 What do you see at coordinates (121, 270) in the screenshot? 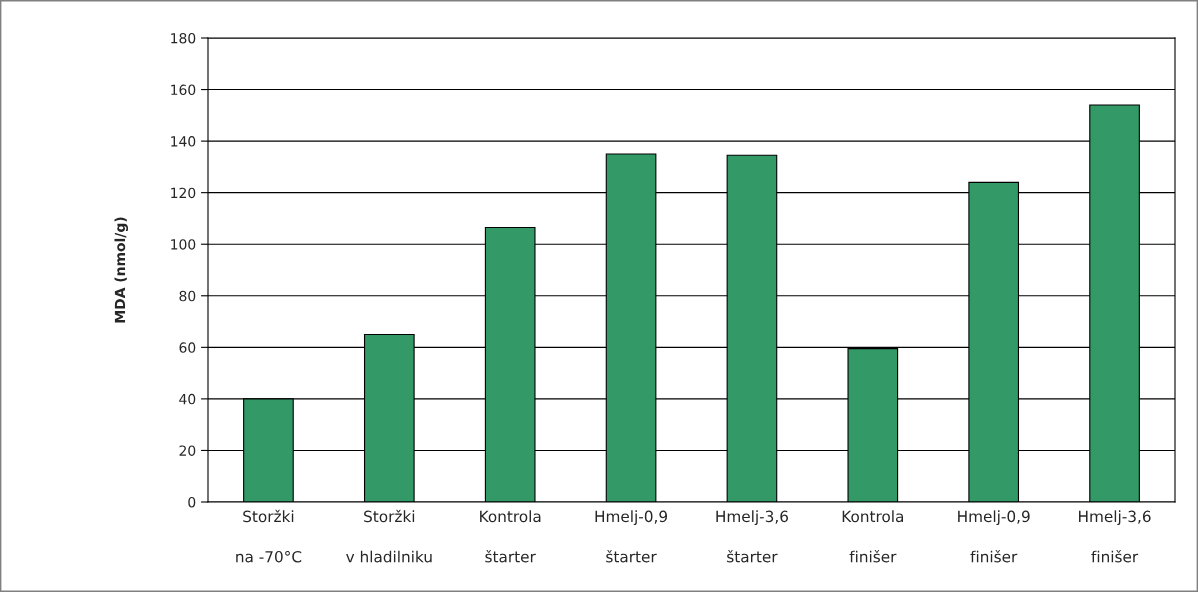
I see `y-axis-title: MDA (nmol/g)` at bounding box center [121, 270].